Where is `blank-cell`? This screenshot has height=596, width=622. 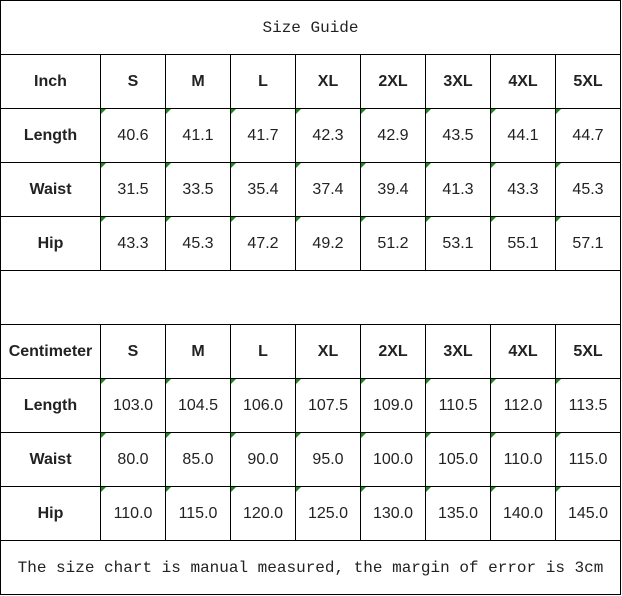
blank-cell is located at coordinates (310, 297).